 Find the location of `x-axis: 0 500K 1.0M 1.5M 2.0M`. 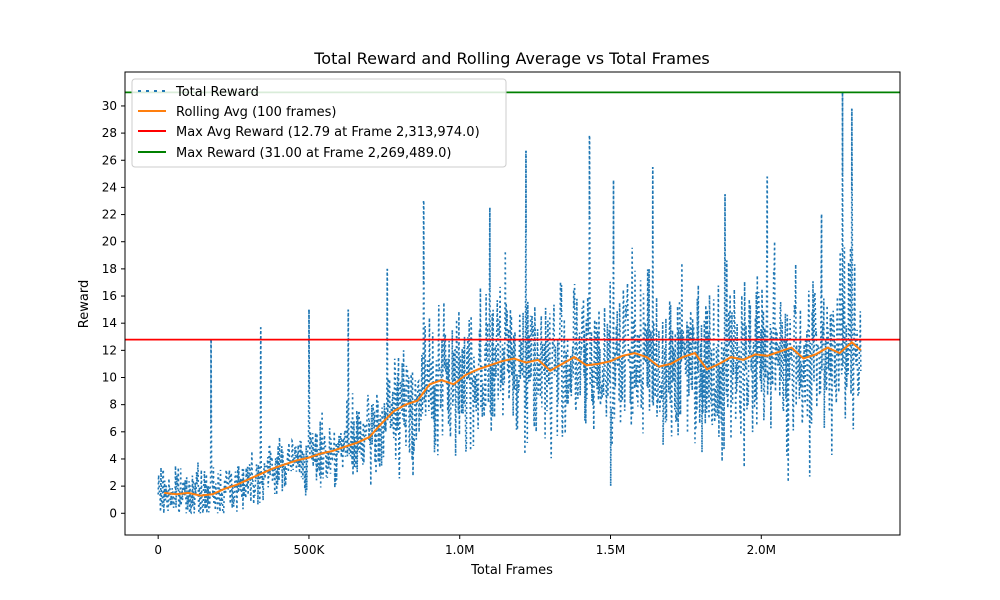

x-axis: 0 500K 1.0M 1.5M 2.0M is located at coordinates (465, 546).